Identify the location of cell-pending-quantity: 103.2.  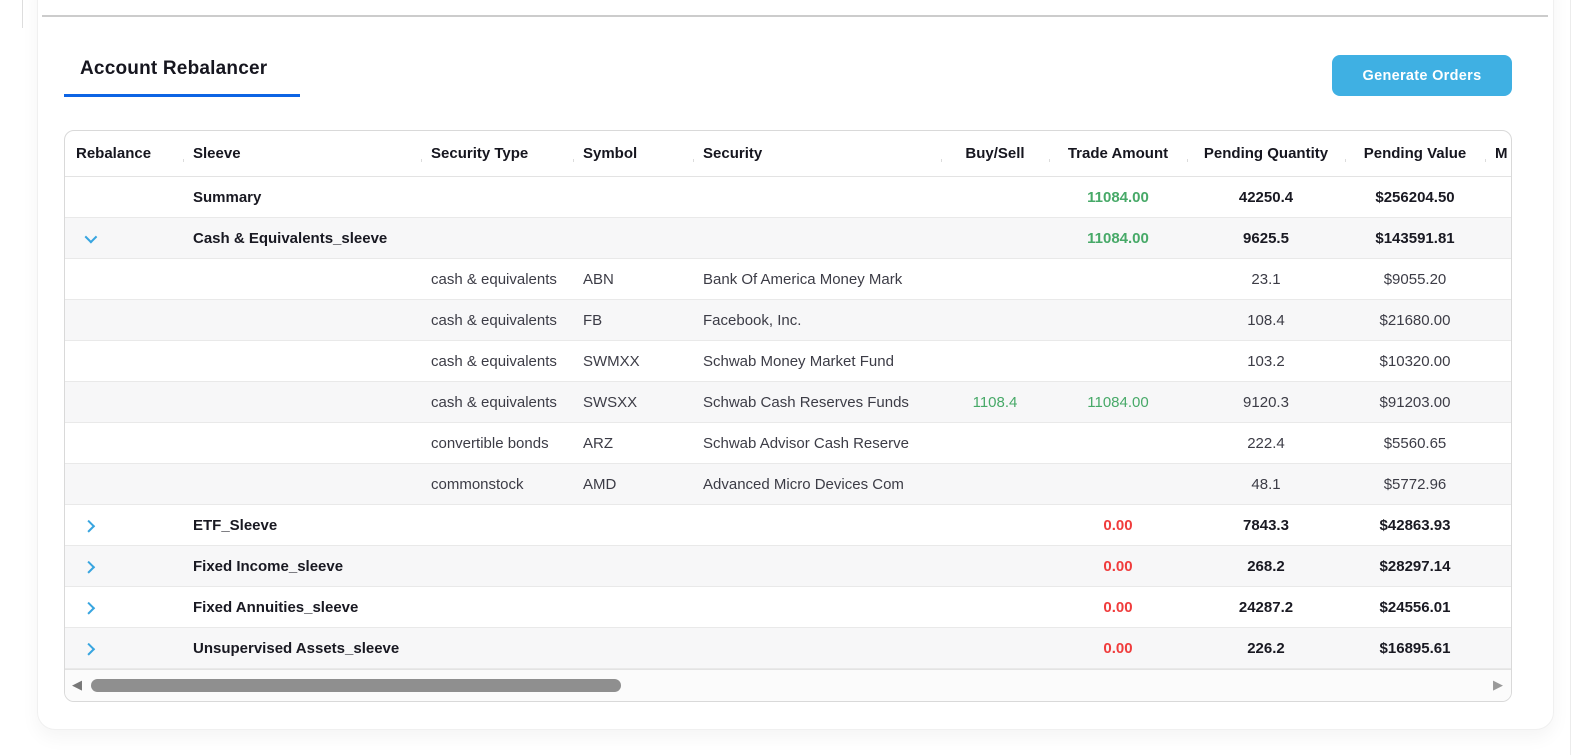
(1266, 361).